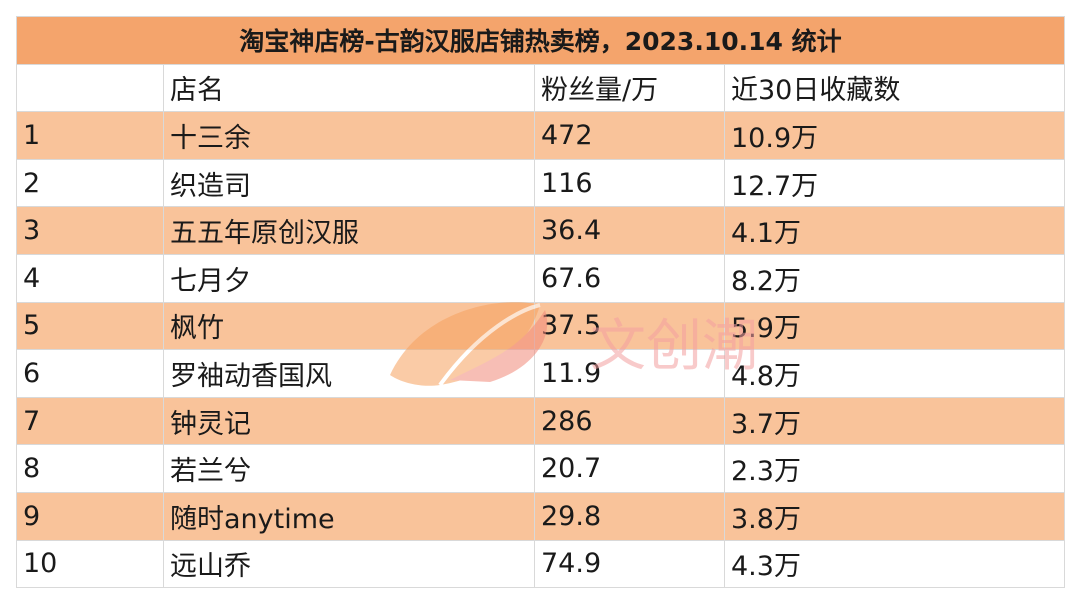 The height and width of the screenshot is (604, 1080). What do you see at coordinates (90, 230) in the screenshot?
I see `cell-rank: 3` at bounding box center [90, 230].